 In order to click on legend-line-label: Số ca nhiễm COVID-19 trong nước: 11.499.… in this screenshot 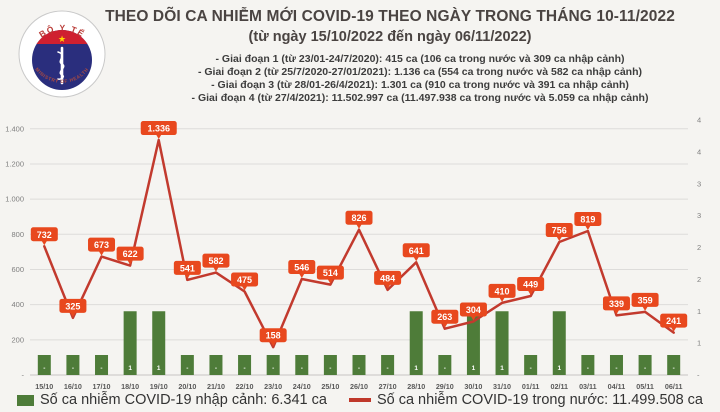, I will do `click(539, 400)`.